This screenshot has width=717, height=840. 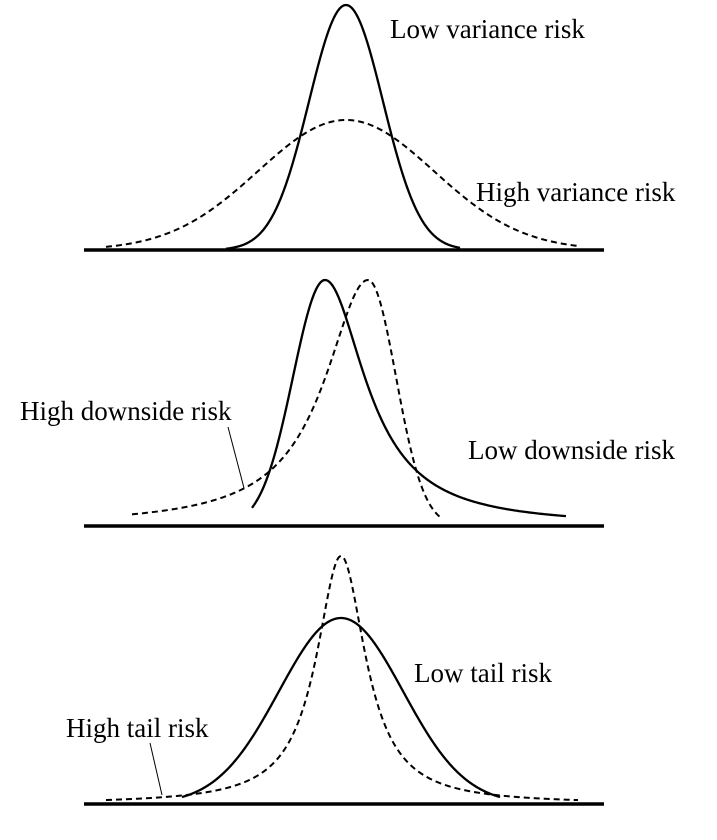 I want to click on high-variance-curve, so click(x=343, y=183).